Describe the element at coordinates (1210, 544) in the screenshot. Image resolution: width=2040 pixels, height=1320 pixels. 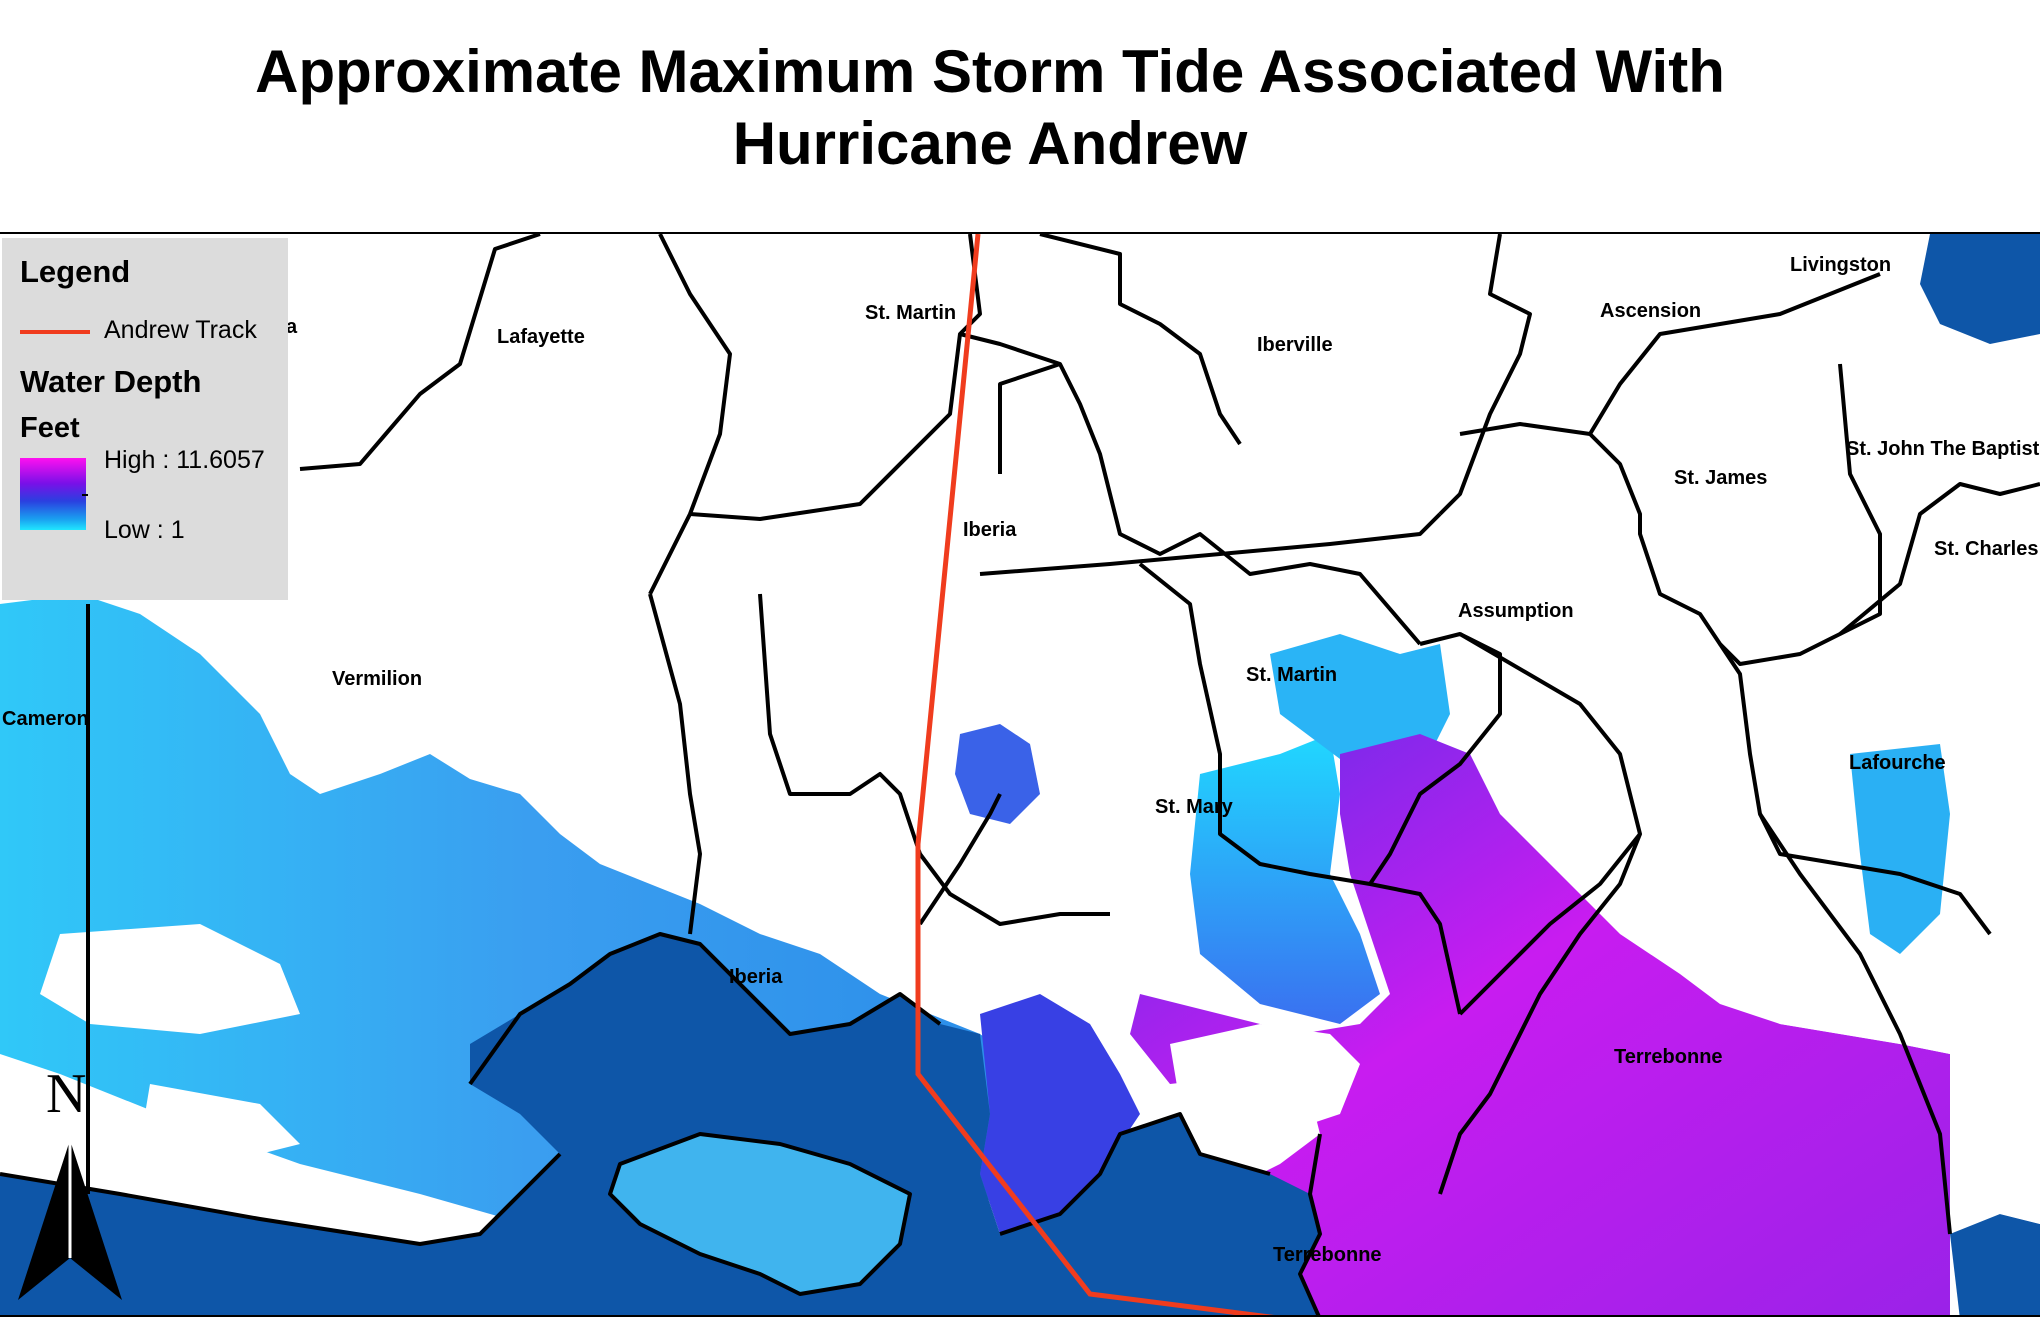
I see `boundary-st-martin-iberia-line` at that location.